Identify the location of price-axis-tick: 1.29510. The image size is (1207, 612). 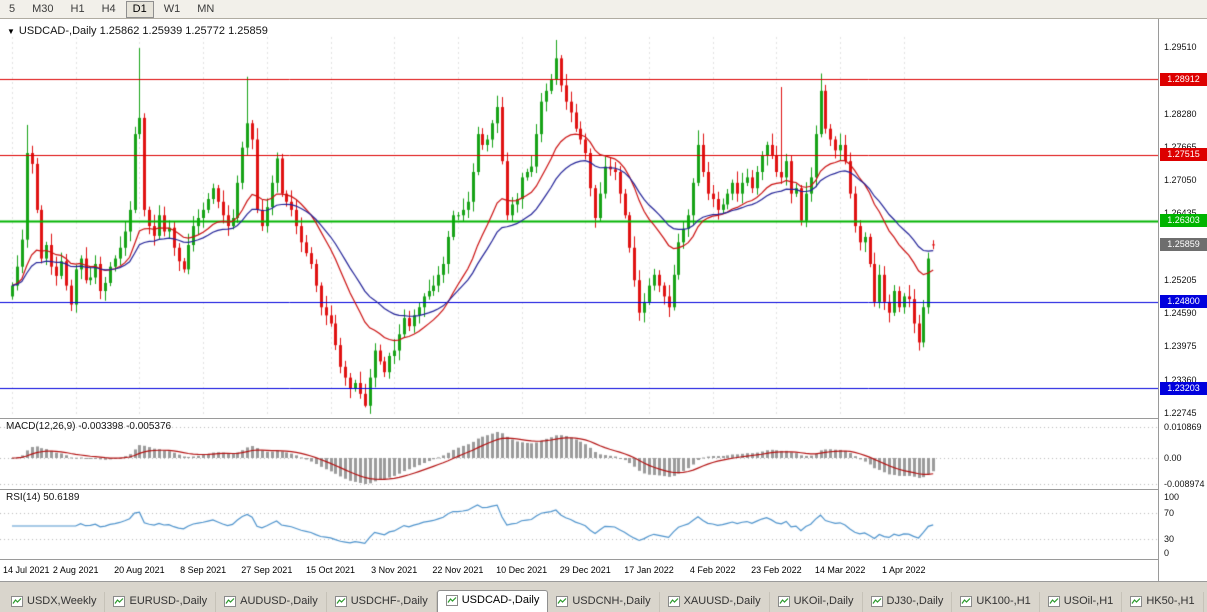
(1180, 47).